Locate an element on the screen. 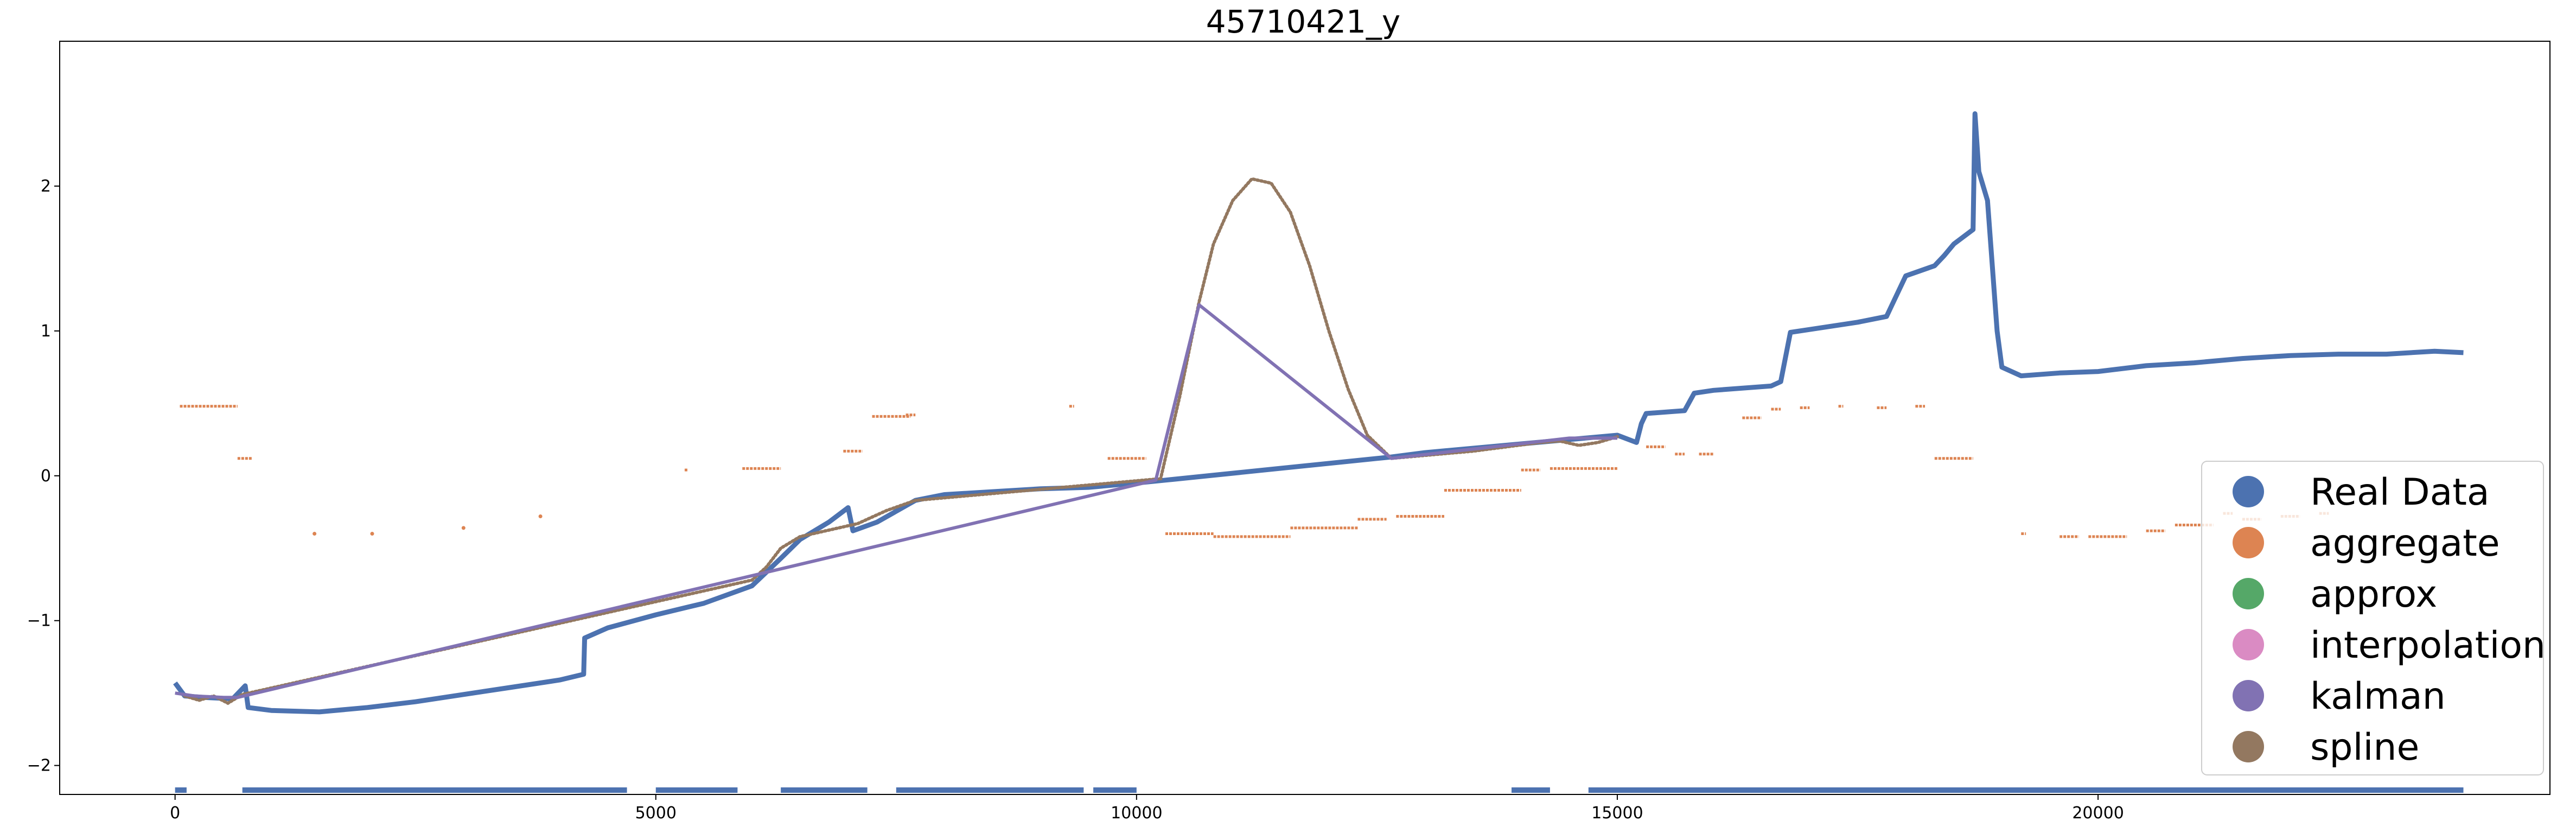 This screenshot has height=827, width=2576. legend-marker-approx is located at coordinates (2248, 593).